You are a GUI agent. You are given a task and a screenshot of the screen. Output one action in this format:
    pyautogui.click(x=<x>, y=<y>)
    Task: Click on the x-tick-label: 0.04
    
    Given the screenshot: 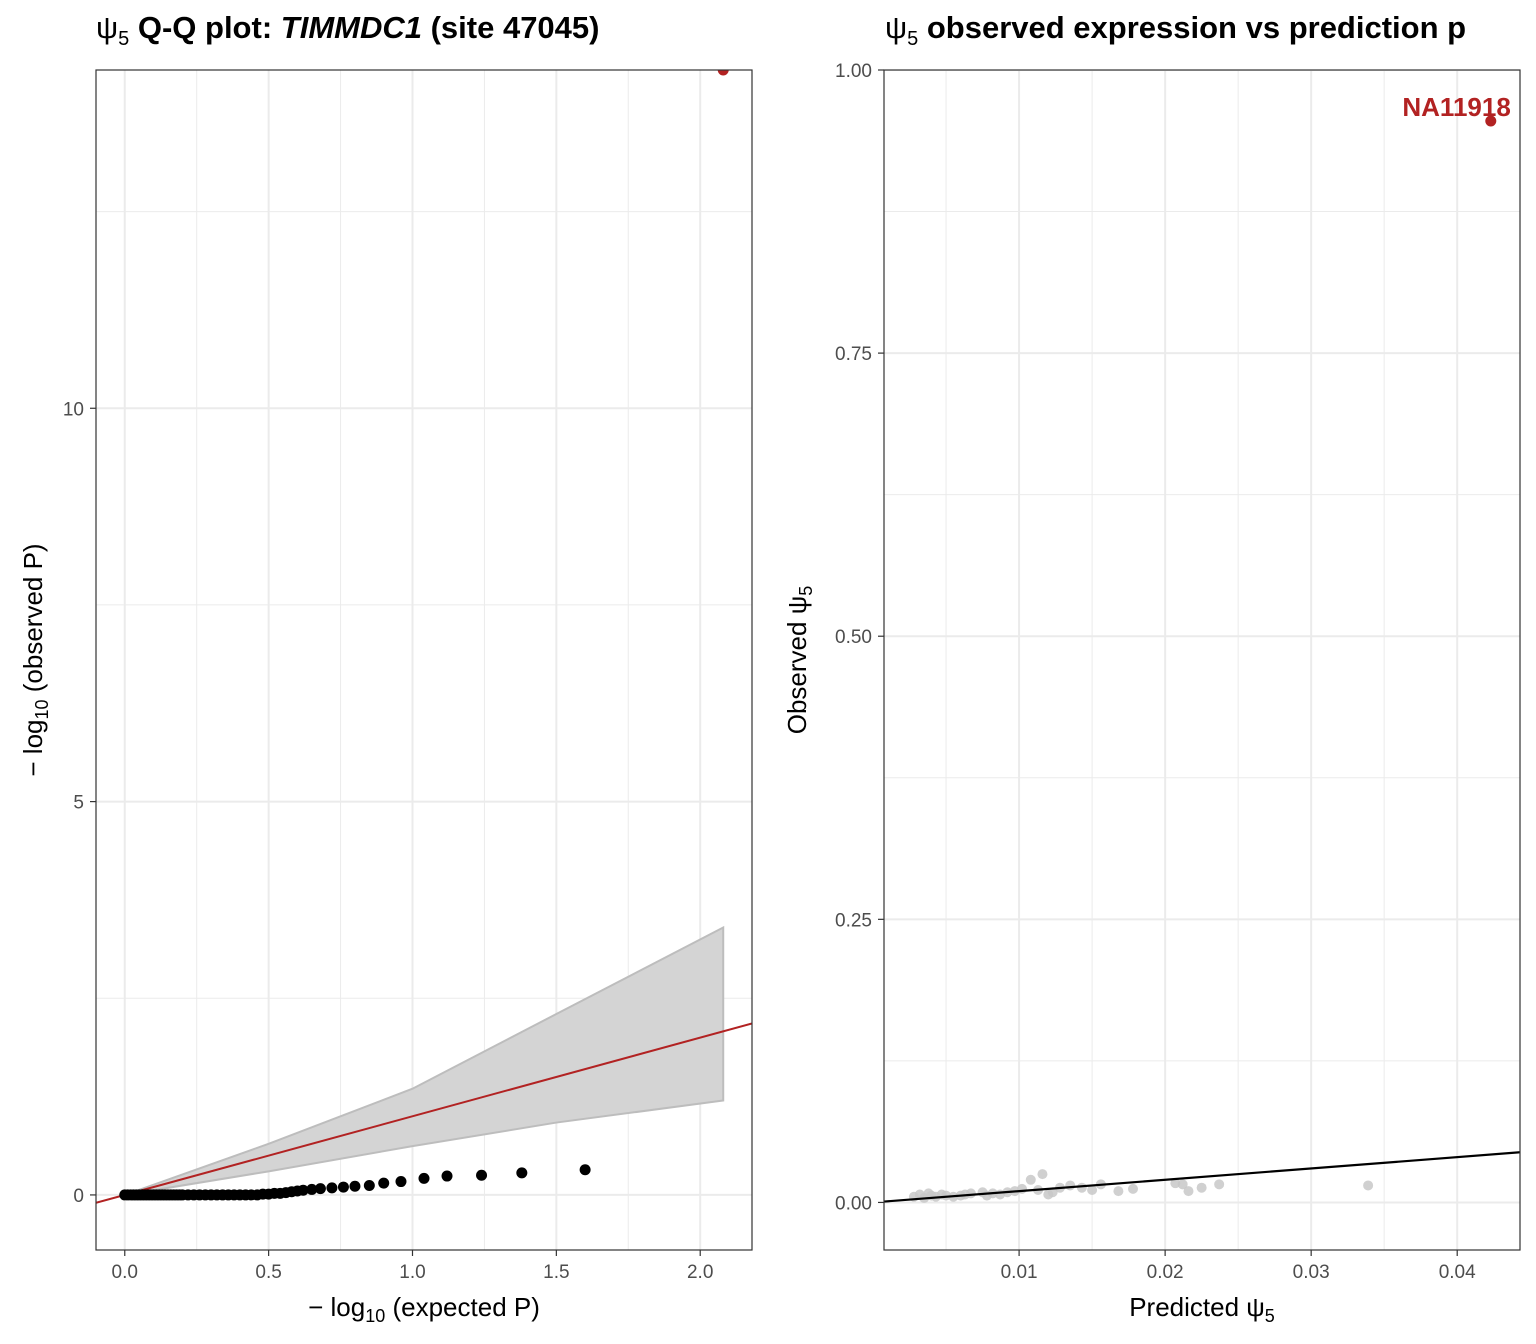 What is the action you would take?
    pyautogui.click(x=1457, y=1272)
    